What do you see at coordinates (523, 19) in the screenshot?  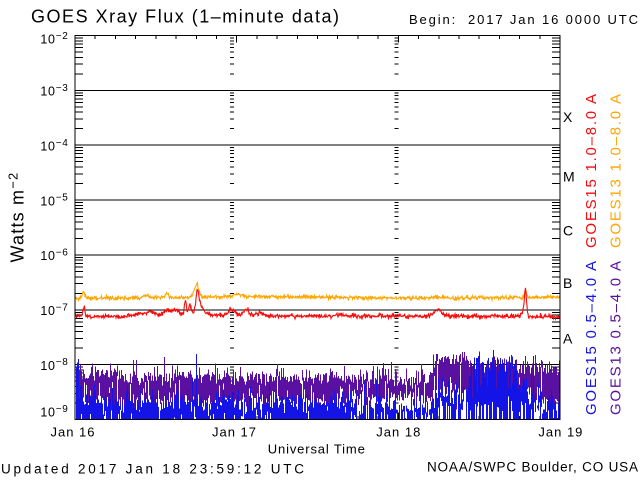 I see `svg-text: Begin: 2017 Jan 16 0000 UTC` at bounding box center [523, 19].